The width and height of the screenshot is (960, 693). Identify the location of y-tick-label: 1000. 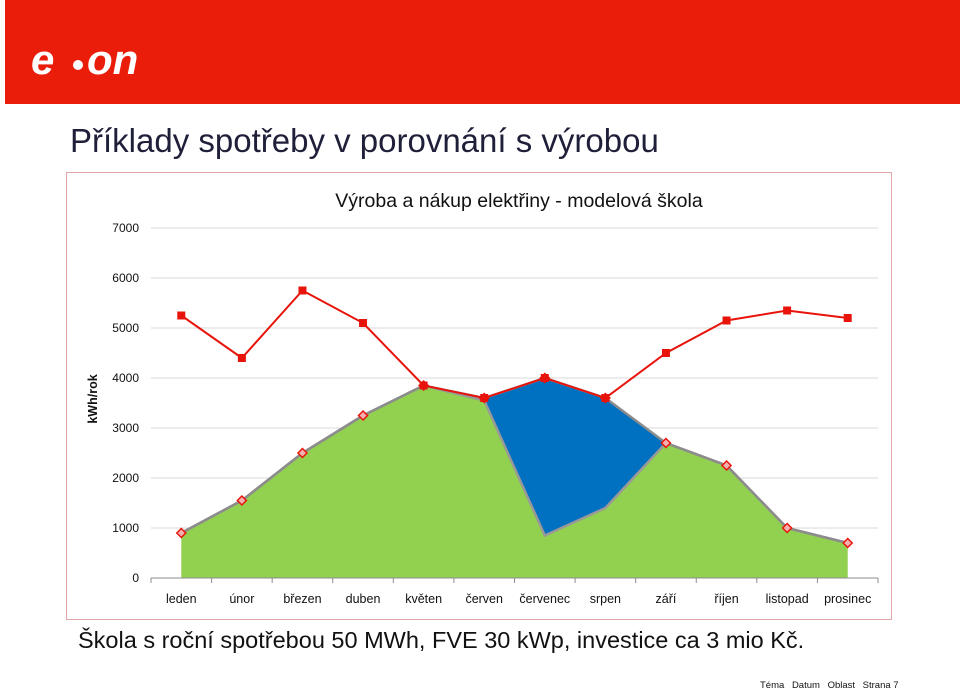
(125, 528).